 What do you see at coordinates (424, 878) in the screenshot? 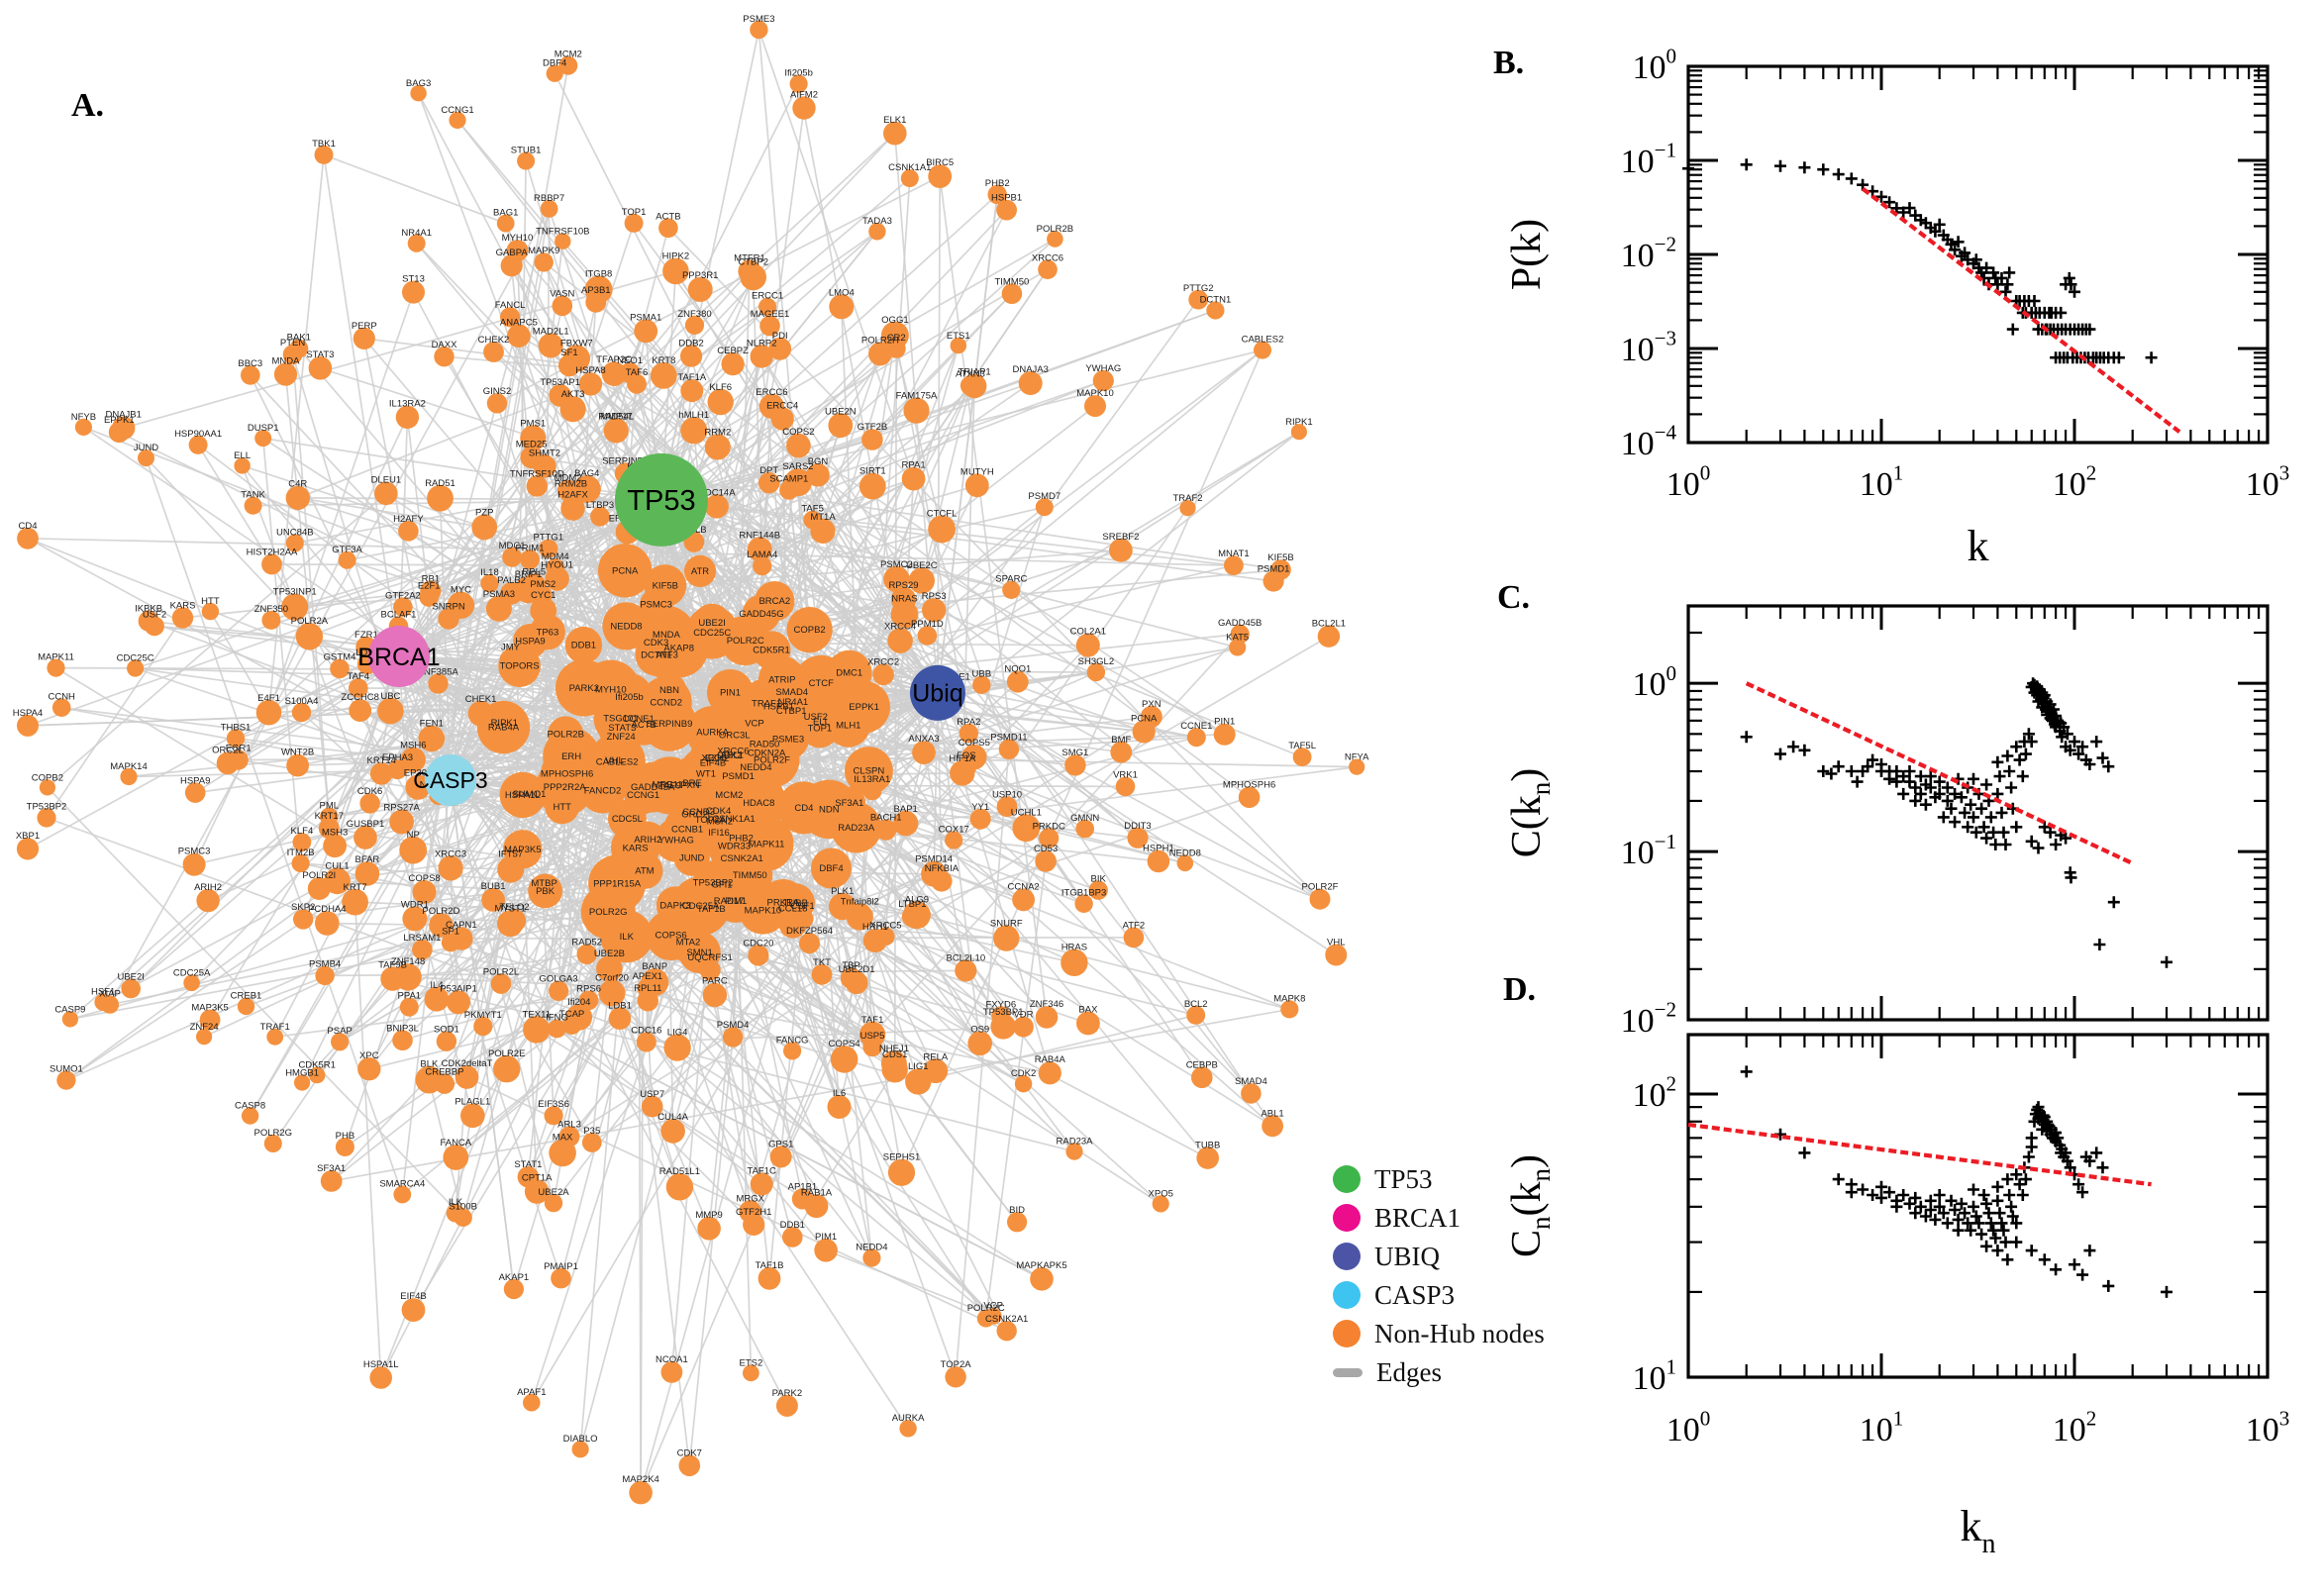
I see `network-node-label: COPS8` at bounding box center [424, 878].